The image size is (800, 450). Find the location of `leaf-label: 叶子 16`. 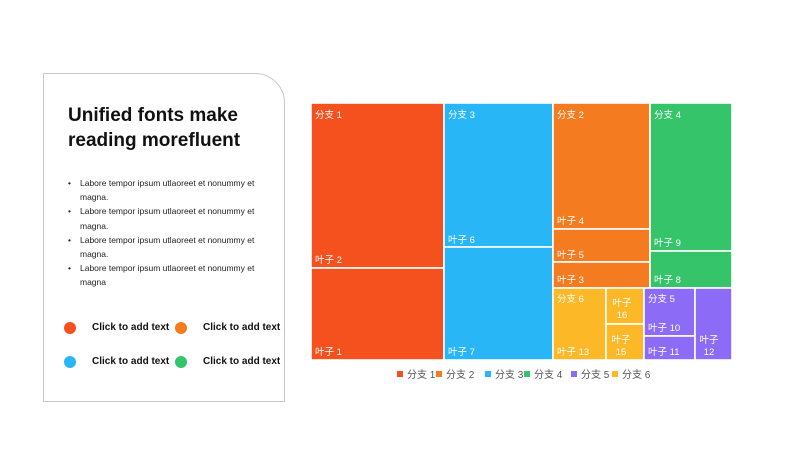

leaf-label: 叶子 16 is located at coordinates (622, 309).